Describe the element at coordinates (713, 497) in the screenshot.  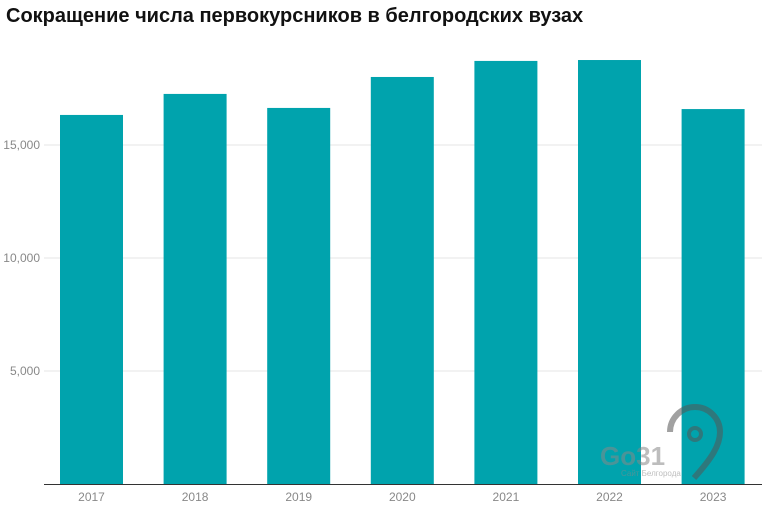
I see `x-tick-label: 2023` at that location.